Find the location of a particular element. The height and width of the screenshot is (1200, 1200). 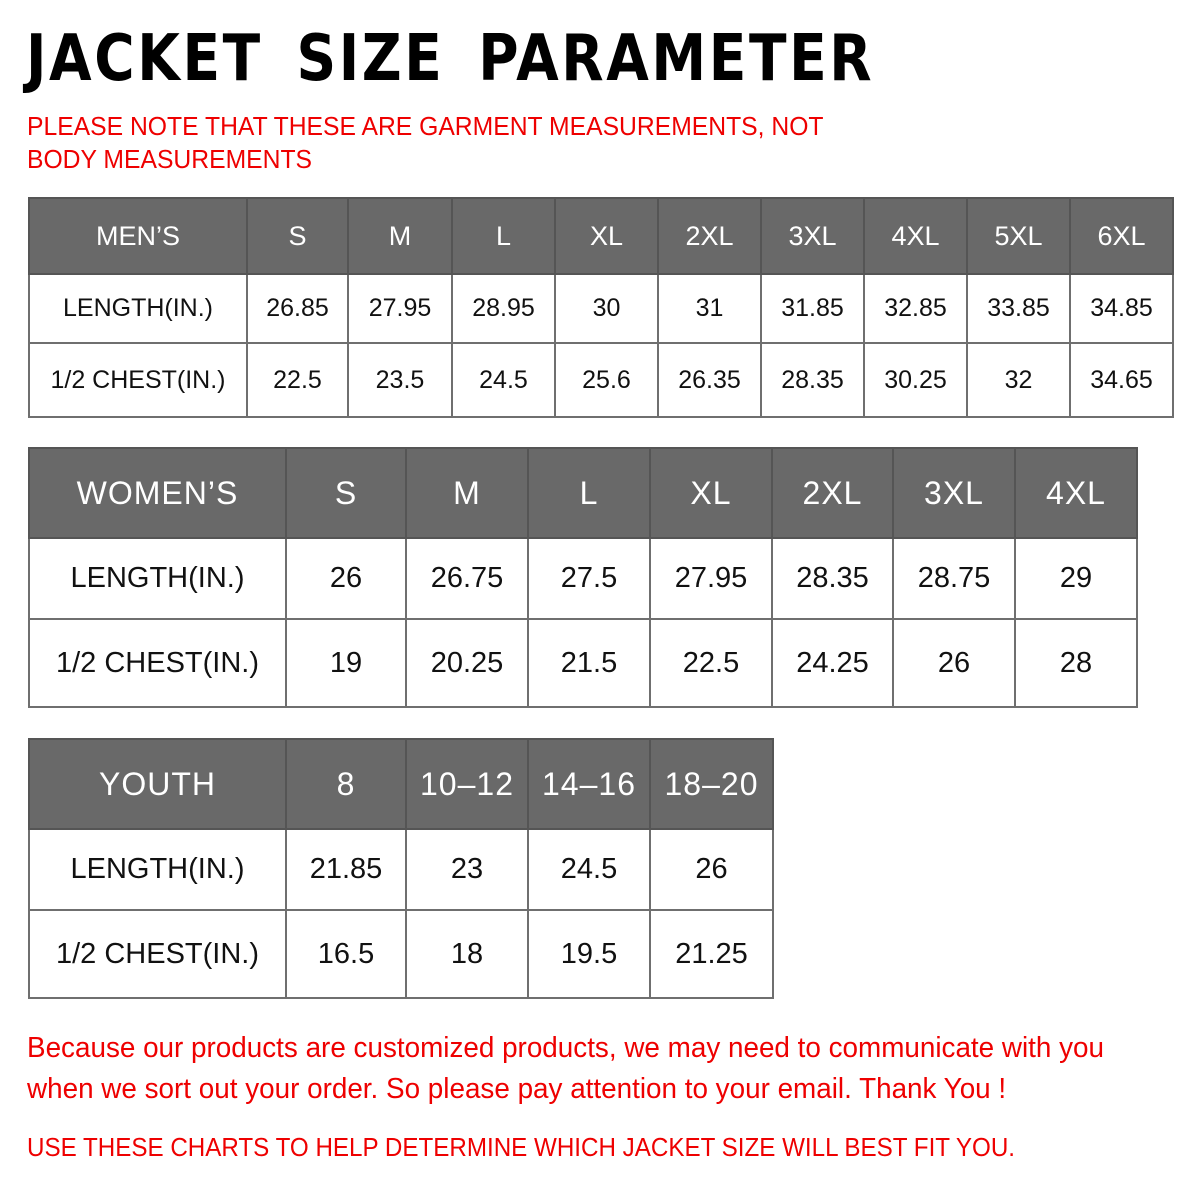

measurement-value: 29 is located at coordinates (1076, 578).